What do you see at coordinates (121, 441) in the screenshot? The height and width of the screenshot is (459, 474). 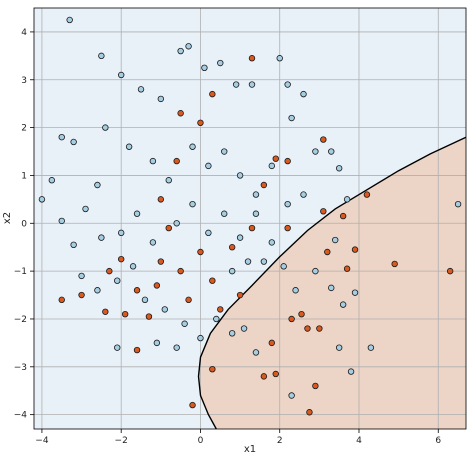 I see `x-tick-label: −2` at bounding box center [121, 441].